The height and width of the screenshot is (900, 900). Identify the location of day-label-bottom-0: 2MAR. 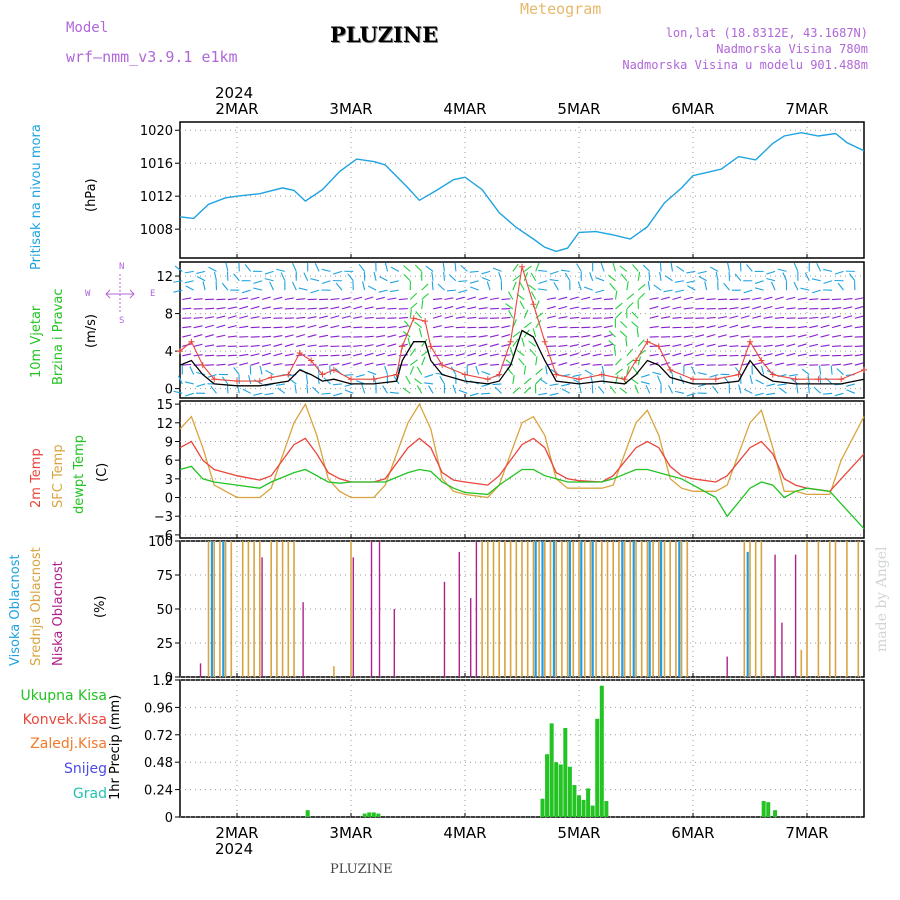
(236, 833).